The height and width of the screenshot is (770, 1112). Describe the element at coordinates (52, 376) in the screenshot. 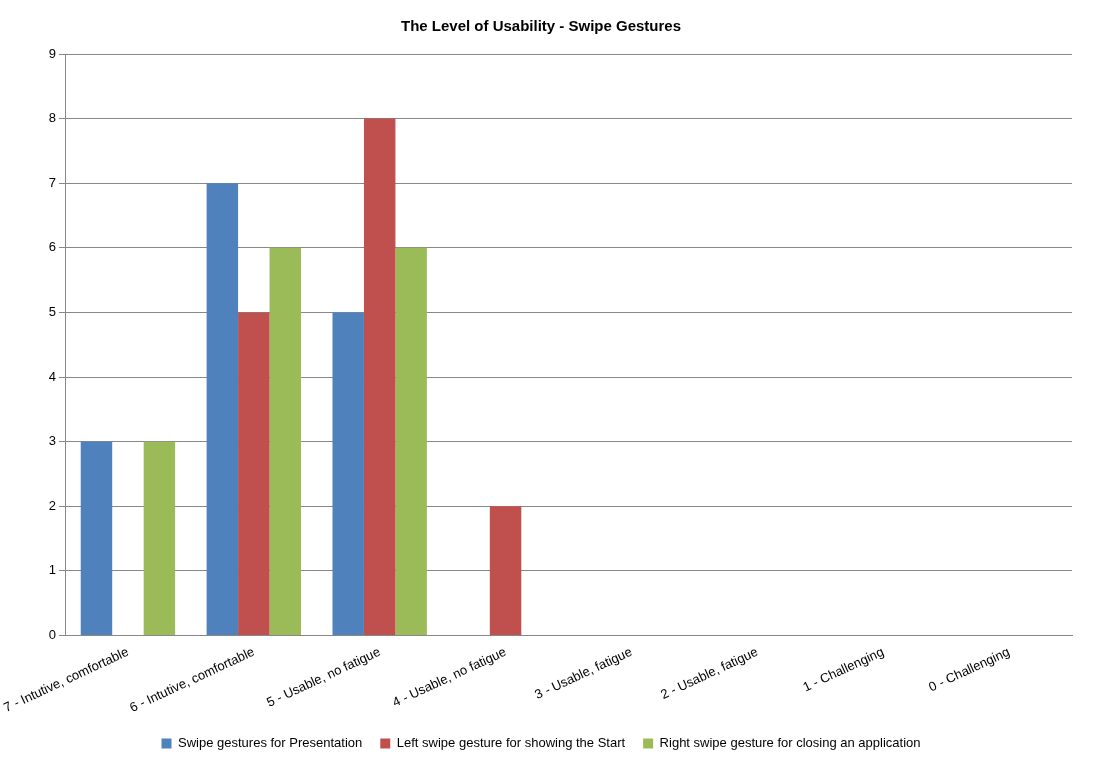

I see `y-tick-label: 4` at that location.